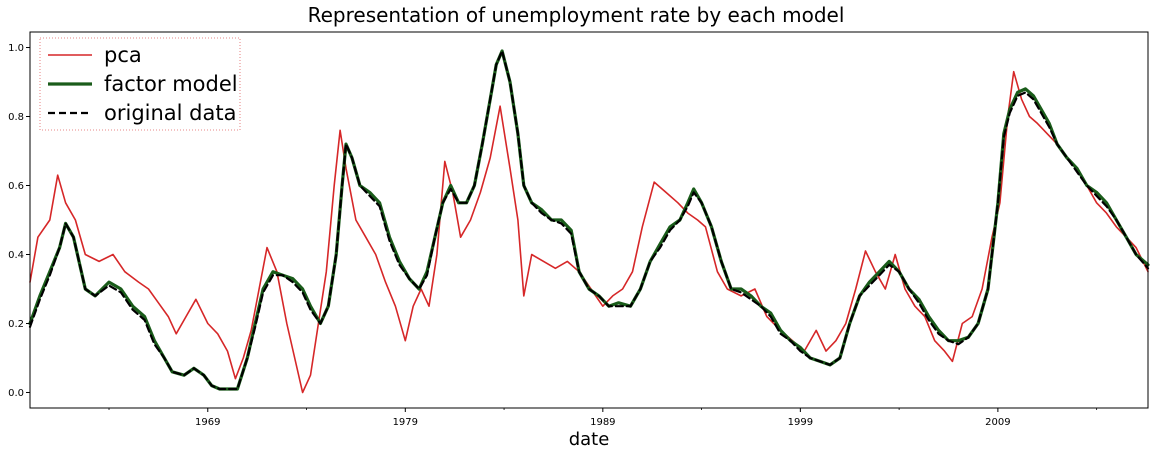  I want to click on y-tick-label: 0.2, so click(16, 324).